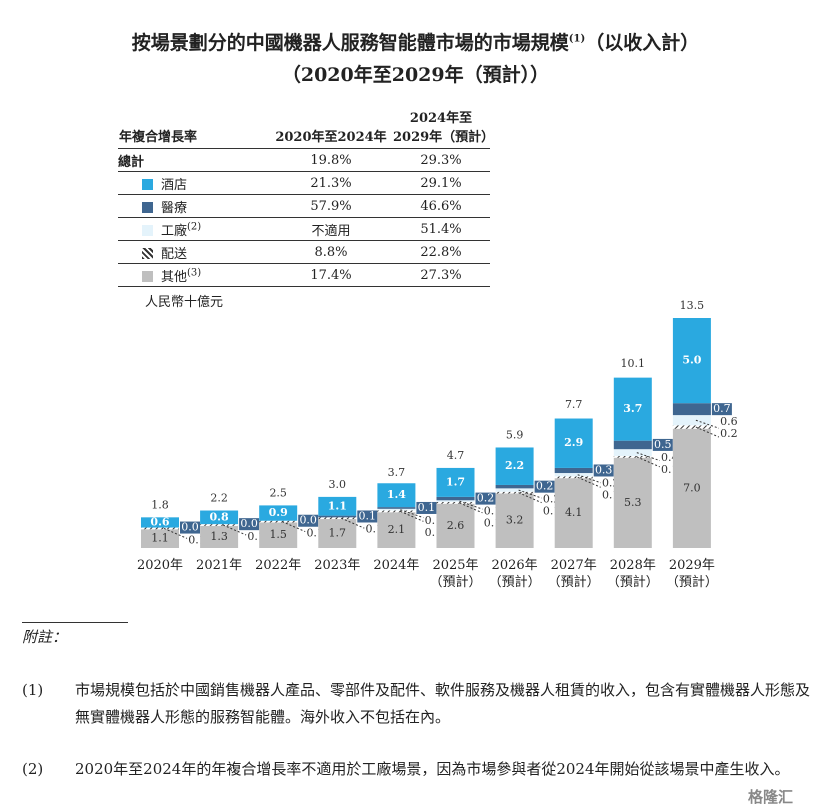  Describe the element at coordinates (278, 492) in the screenshot. I see `total-label: 2.5` at that location.